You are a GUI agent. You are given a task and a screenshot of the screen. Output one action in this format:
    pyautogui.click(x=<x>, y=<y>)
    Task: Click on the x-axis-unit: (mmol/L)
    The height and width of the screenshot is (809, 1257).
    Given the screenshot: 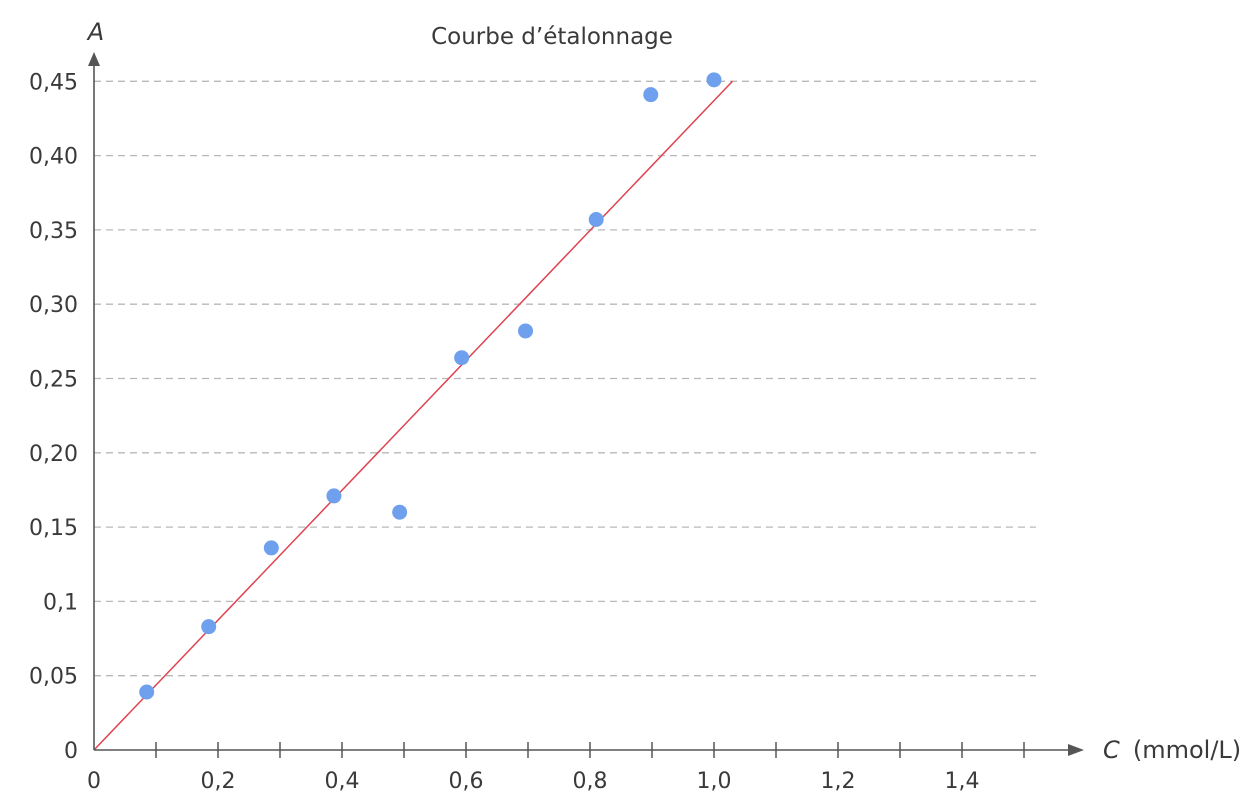 What is the action you would take?
    pyautogui.click(x=1187, y=750)
    